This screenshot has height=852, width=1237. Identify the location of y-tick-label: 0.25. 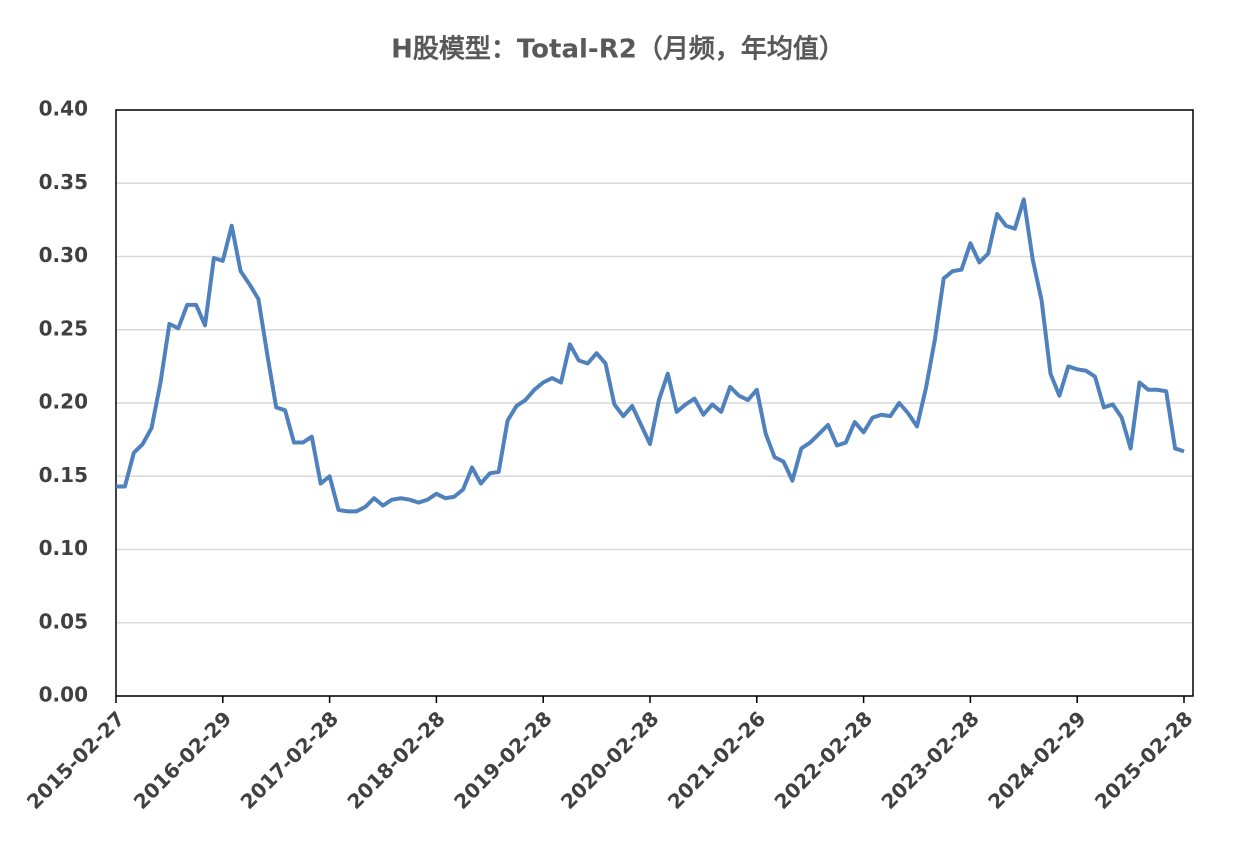
(63, 328).